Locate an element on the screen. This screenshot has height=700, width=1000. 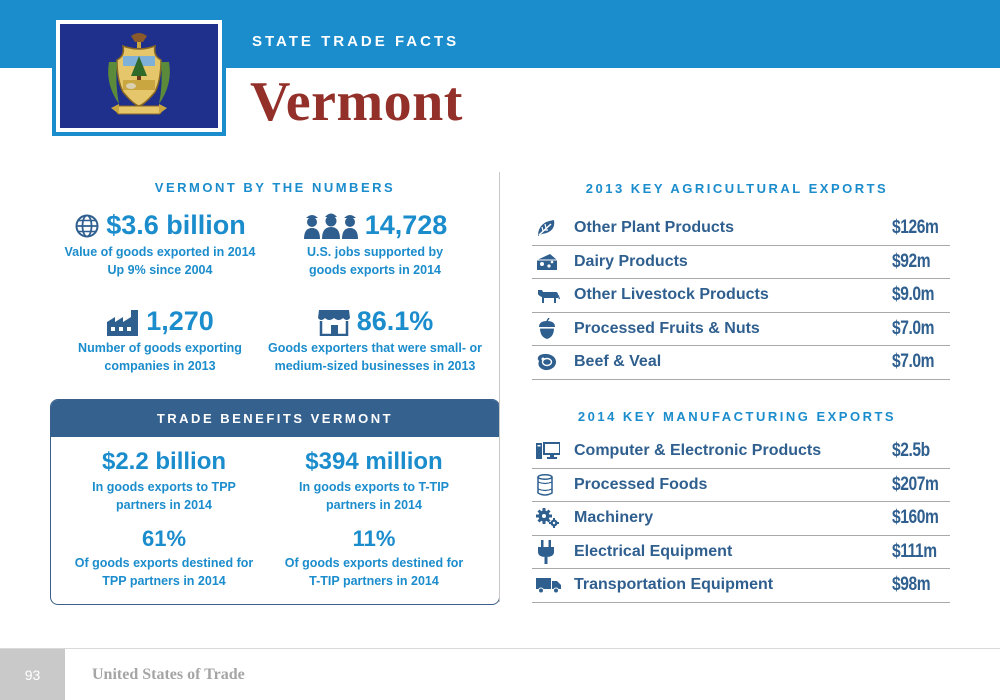
globe-icon is located at coordinates (87, 225).